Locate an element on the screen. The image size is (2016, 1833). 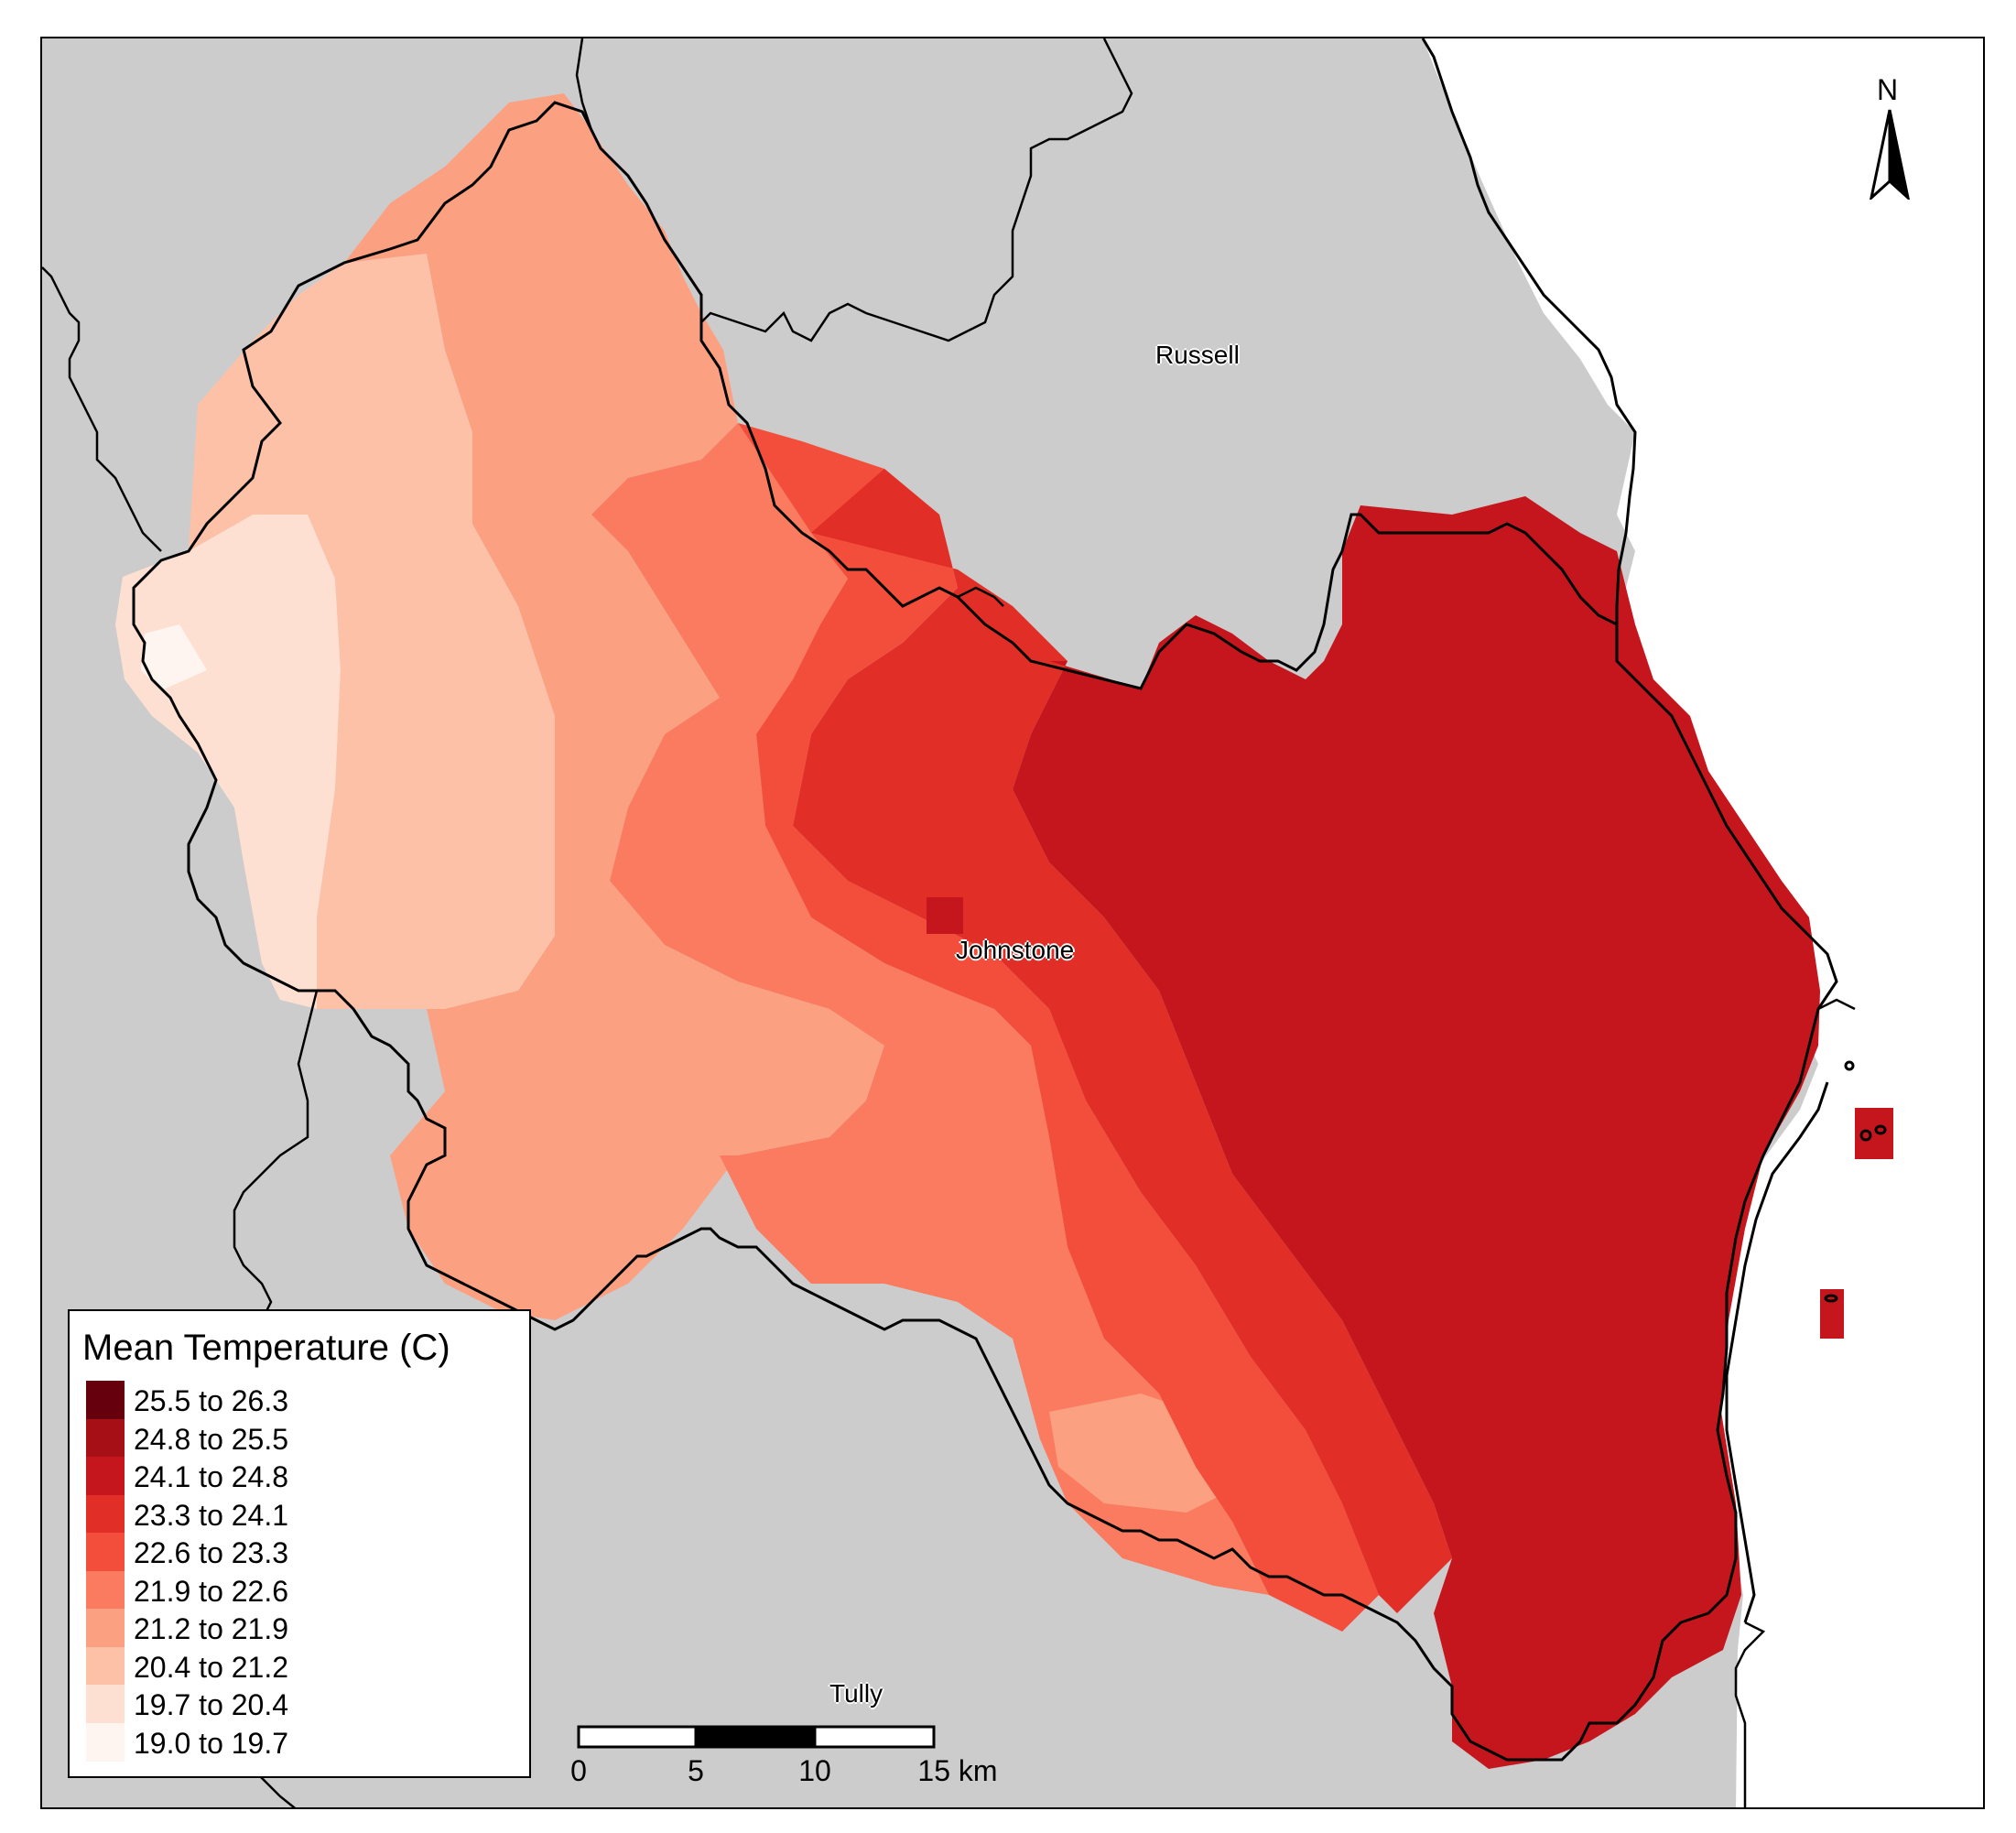
place-label-tully: Tully is located at coordinates (856, 1693).